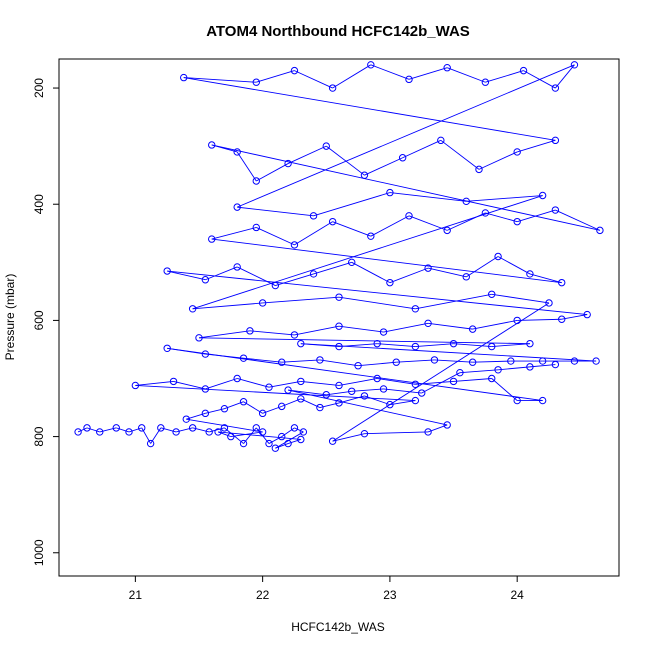 This screenshot has width=650, height=655. I want to click on y-tick-label: 400, so click(39, 204).